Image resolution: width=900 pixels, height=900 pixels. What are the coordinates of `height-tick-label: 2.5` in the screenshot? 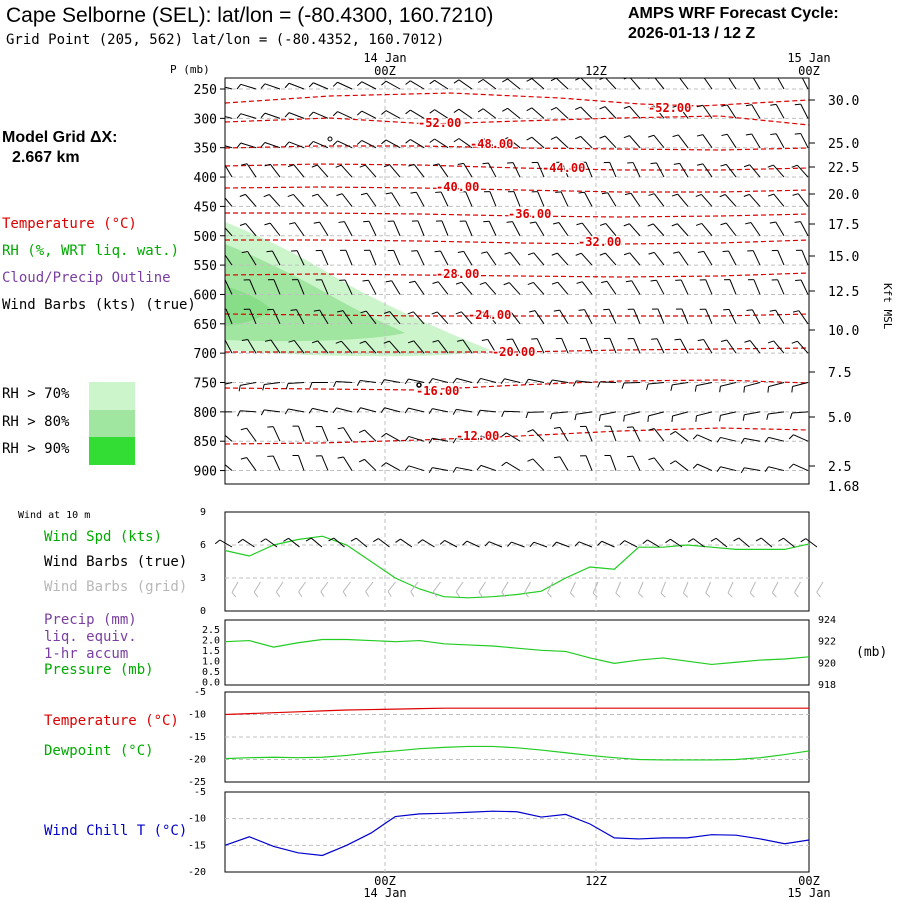 It's located at (839, 467).